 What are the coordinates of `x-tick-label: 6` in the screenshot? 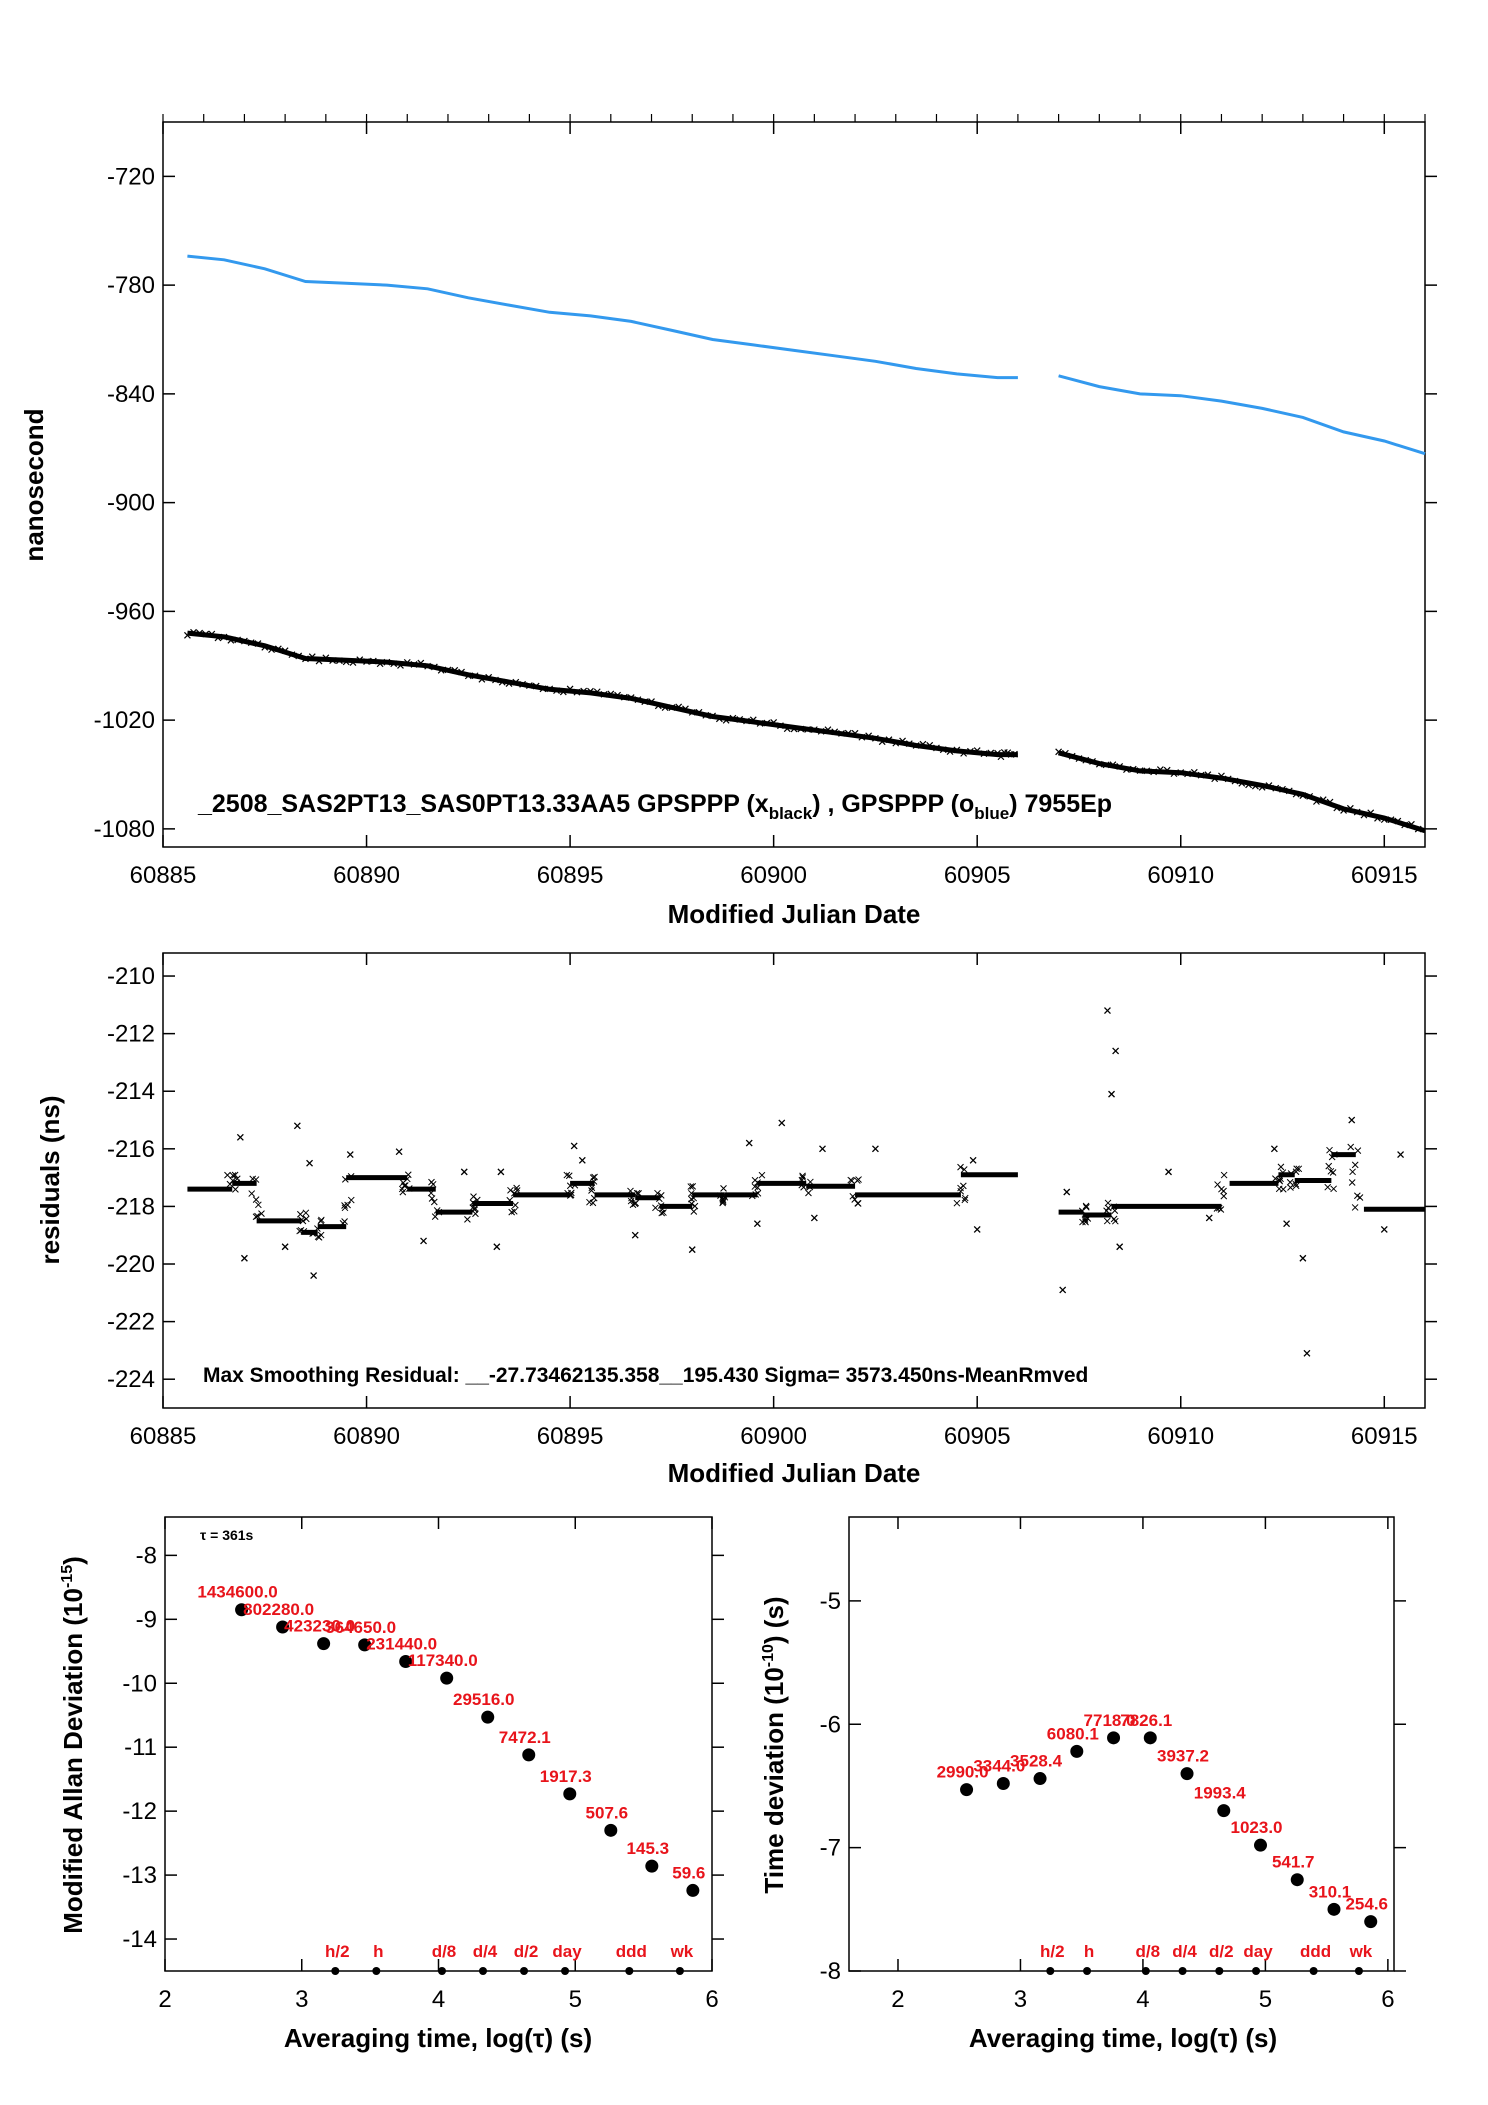 It's located at (1387, 1999).